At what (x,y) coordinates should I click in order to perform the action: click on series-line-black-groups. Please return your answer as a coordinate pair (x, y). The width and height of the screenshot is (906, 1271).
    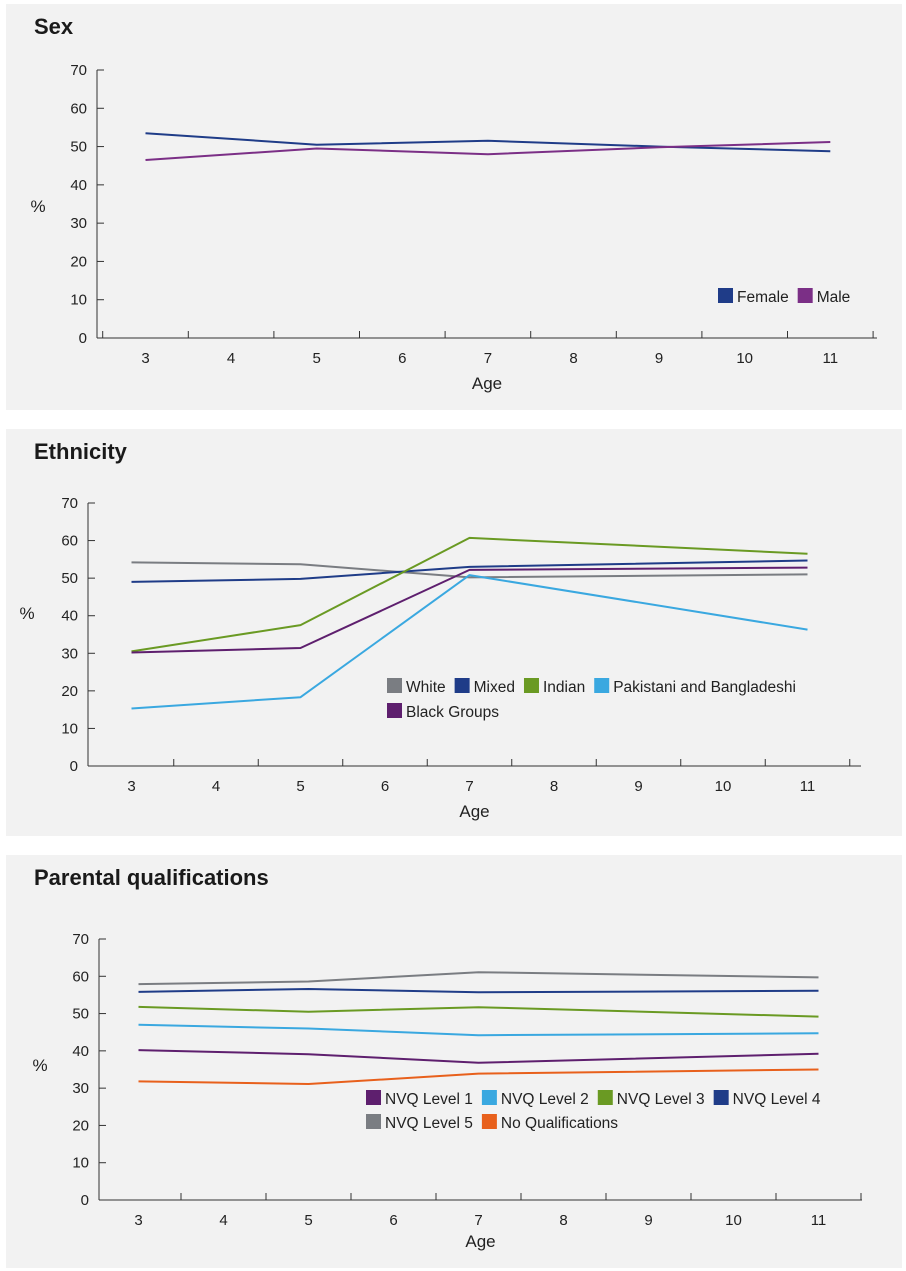
    Looking at the image, I should click on (469, 610).